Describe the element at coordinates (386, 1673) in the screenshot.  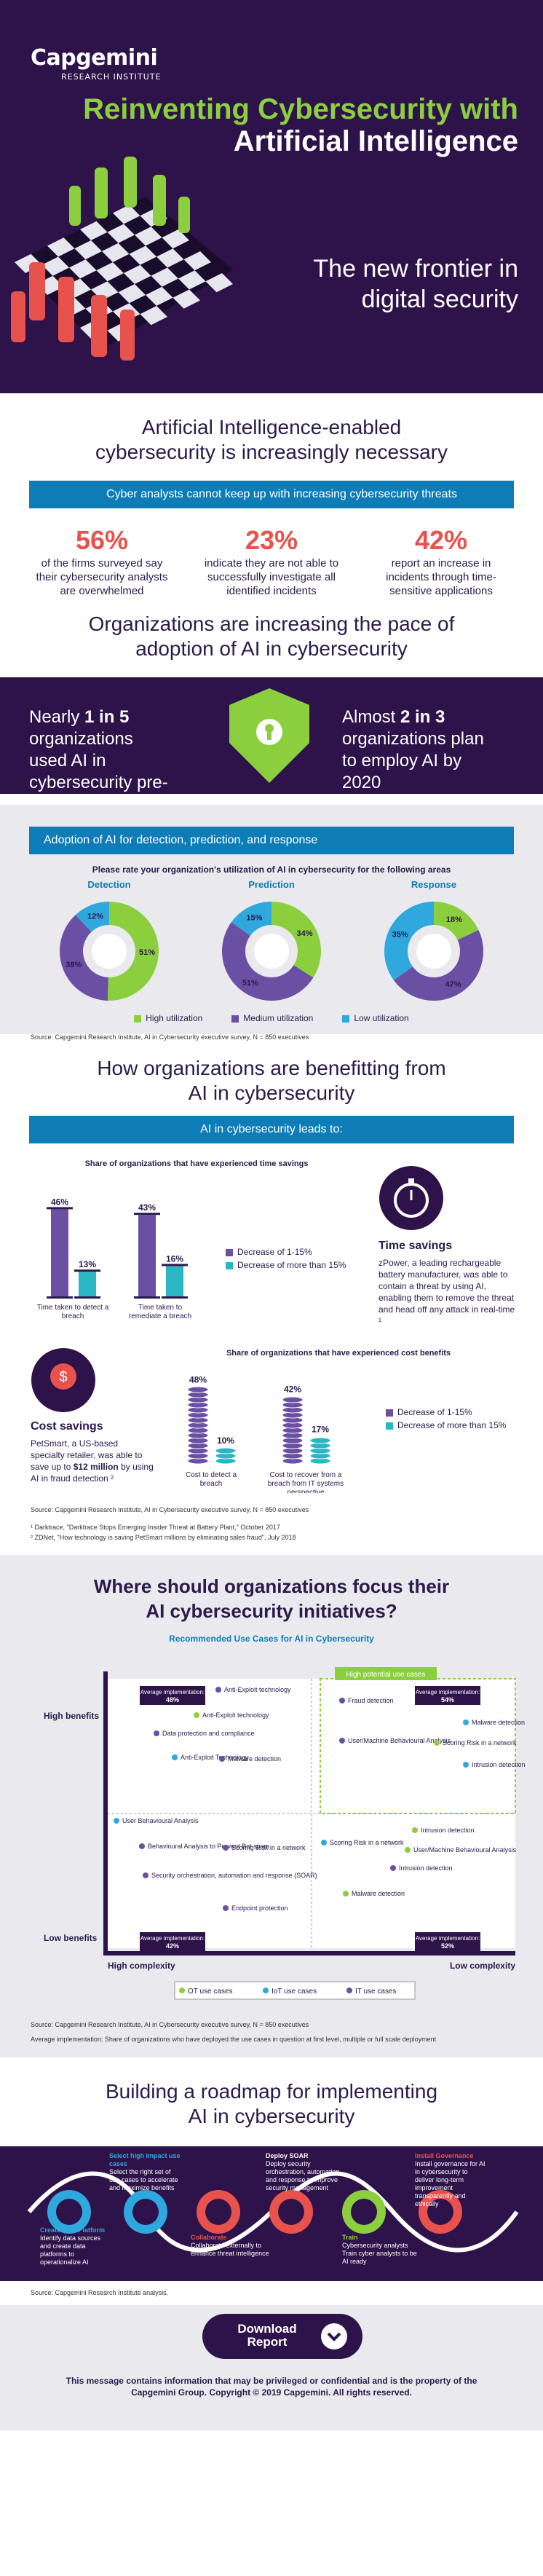
I see `high-potential-tag` at that location.